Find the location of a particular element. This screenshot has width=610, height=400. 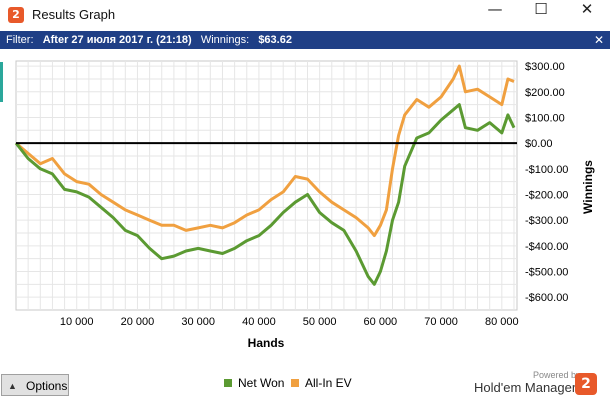

powered-by-text: Powered by is located at coordinates (557, 375).